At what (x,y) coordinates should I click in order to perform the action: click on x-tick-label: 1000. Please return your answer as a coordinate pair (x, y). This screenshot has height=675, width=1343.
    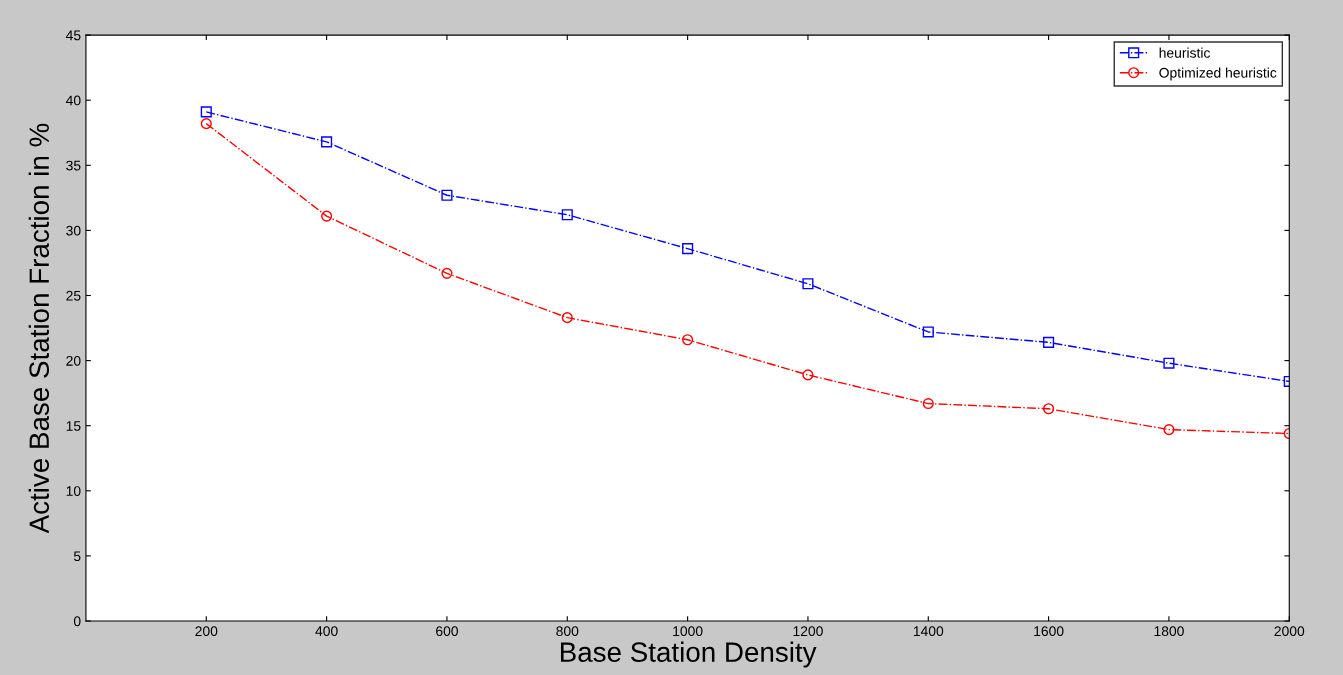
    Looking at the image, I should click on (688, 631).